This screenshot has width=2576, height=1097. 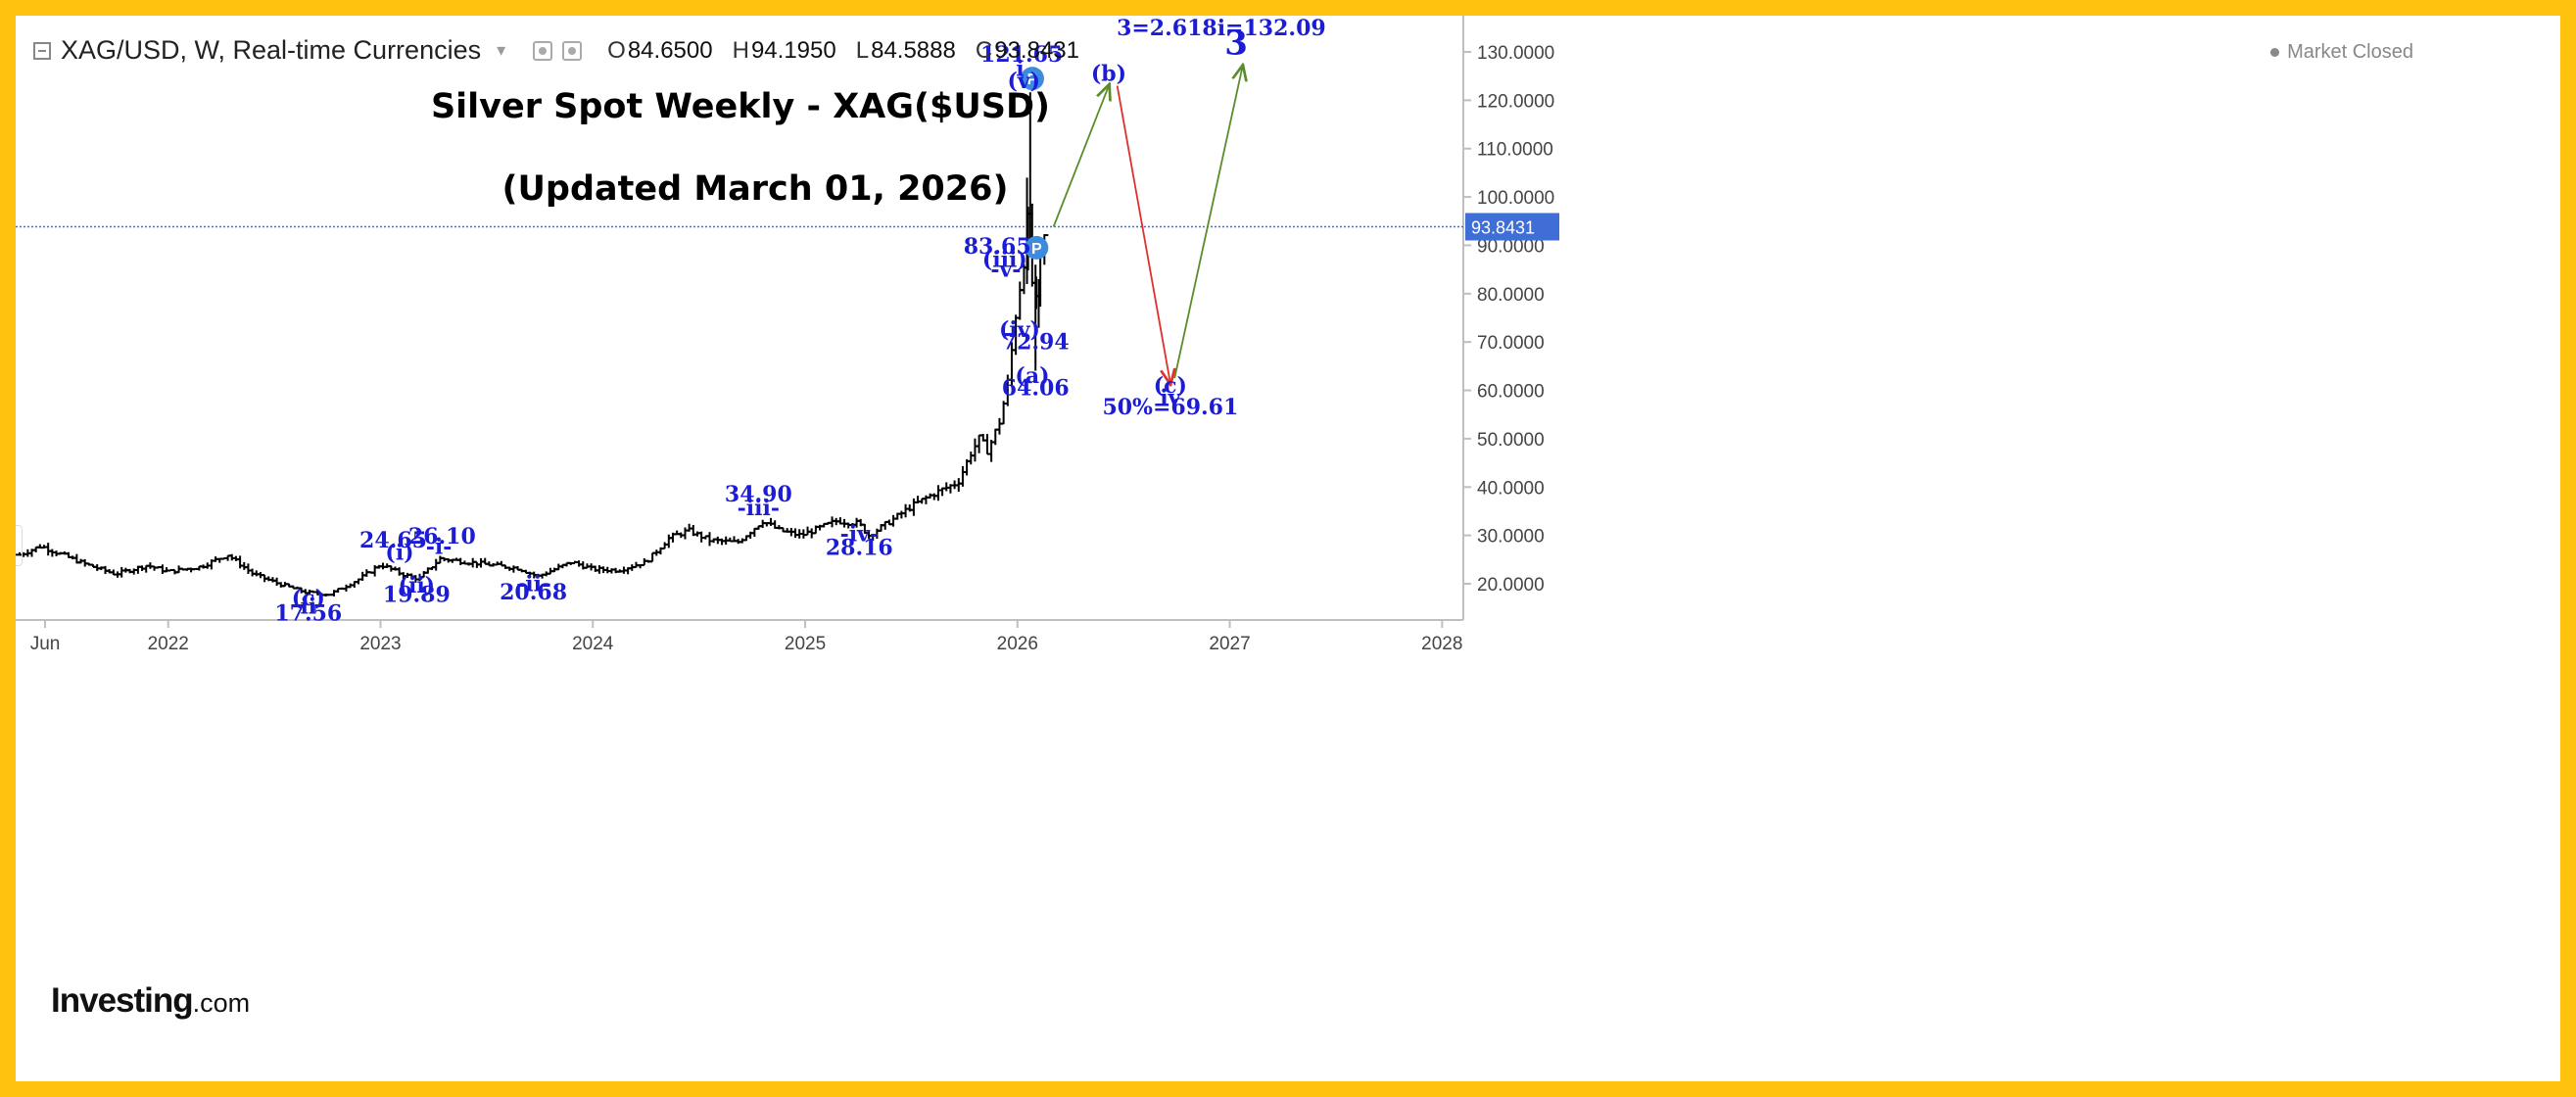 What do you see at coordinates (755, 189) in the screenshot?
I see `chart-subtitle: (Updated March 01, 2026)` at bounding box center [755, 189].